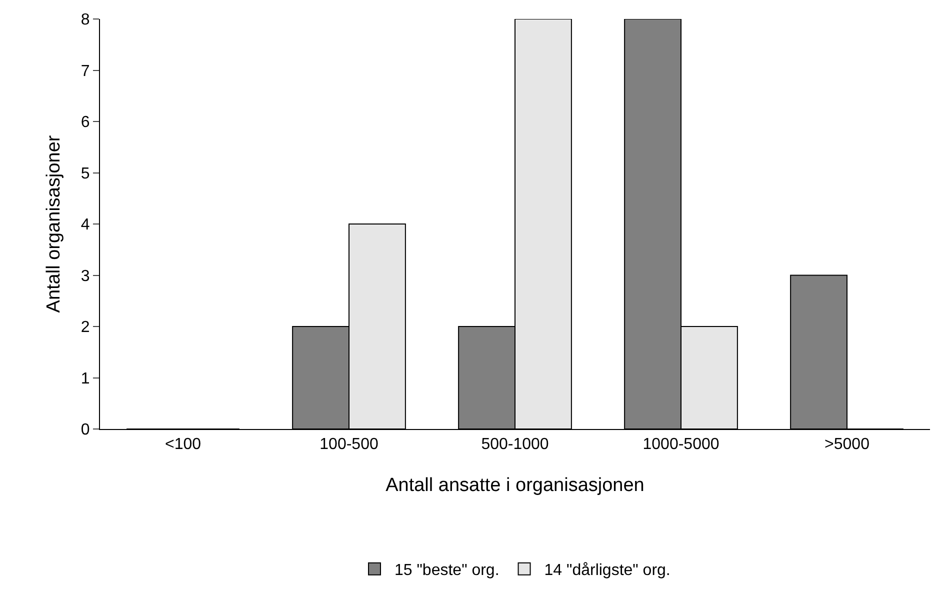 Image resolution: width=944 pixels, height=598 pixels. What do you see at coordinates (349, 445) in the screenshot?
I see `x-tick-label: 100-500` at bounding box center [349, 445].